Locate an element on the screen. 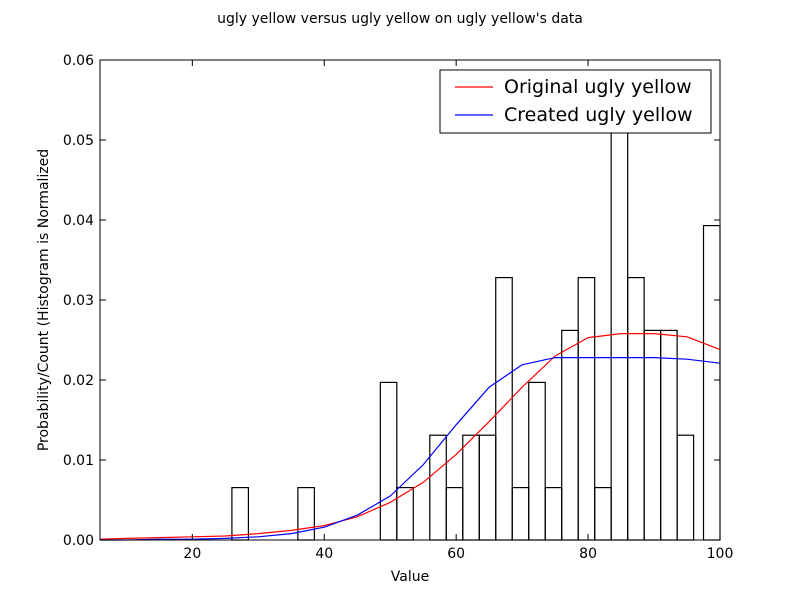 This screenshot has height=600, width=800. x-tick-label-60: 60 is located at coordinates (456, 554).